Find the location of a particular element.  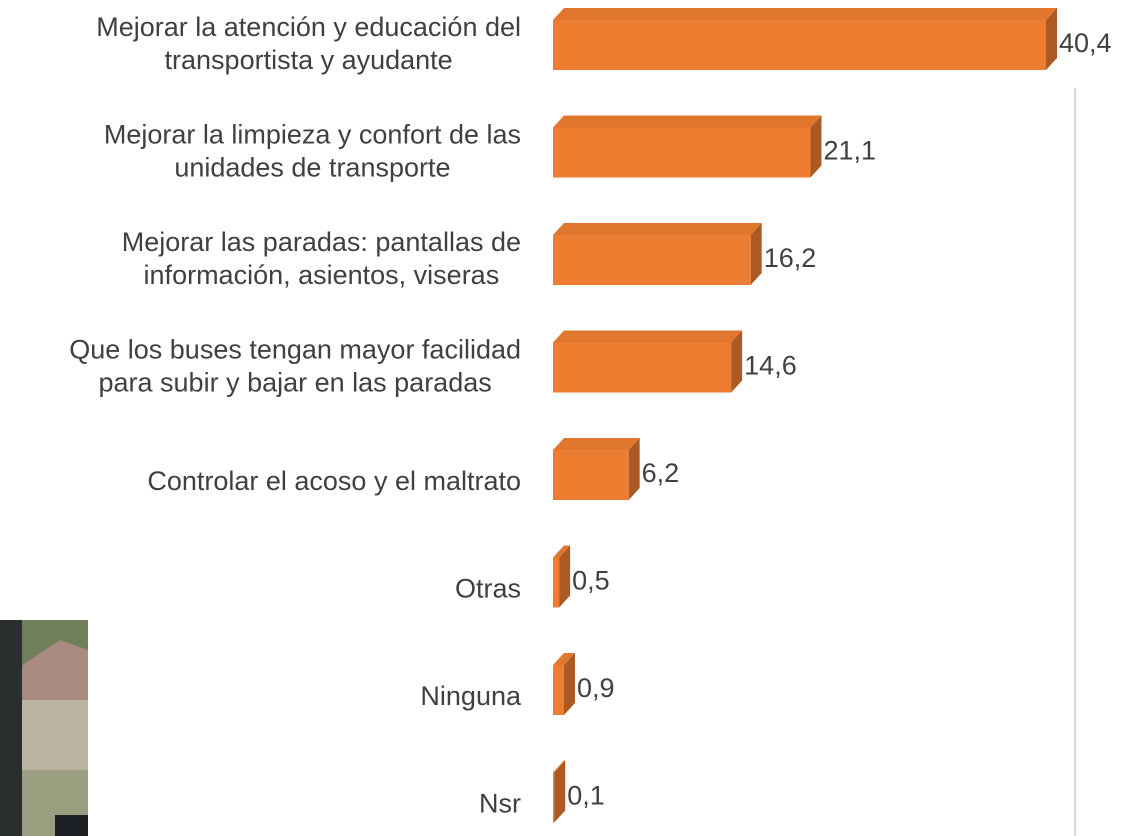

value-label: 21,1 is located at coordinates (849, 151).